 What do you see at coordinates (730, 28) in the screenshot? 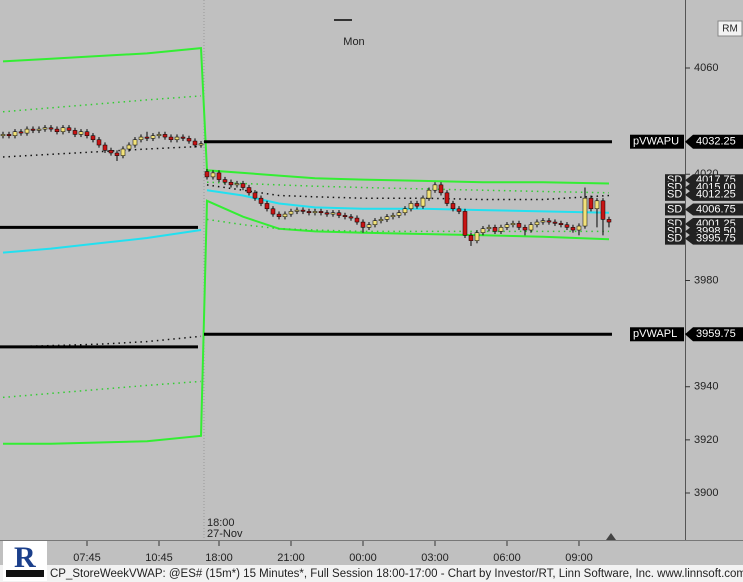
I see `corner-box` at bounding box center [730, 28].